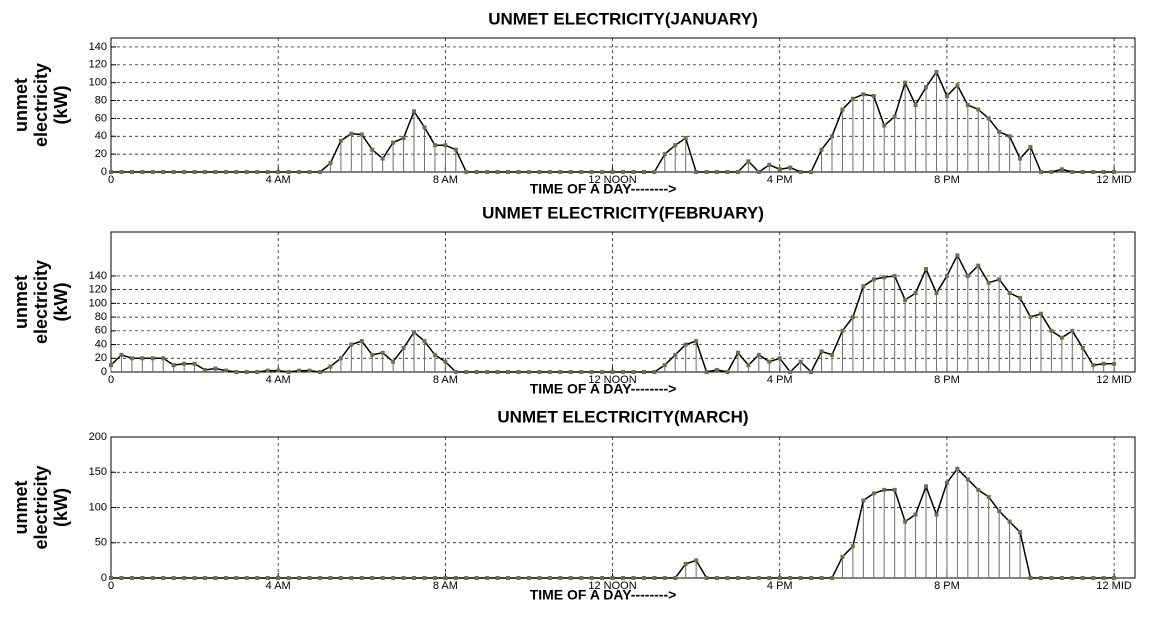 Image resolution: width=1150 pixels, height=619 pixels. What do you see at coordinates (278, 586) in the screenshot?
I see `x-tick-label: 4 AM` at bounding box center [278, 586].